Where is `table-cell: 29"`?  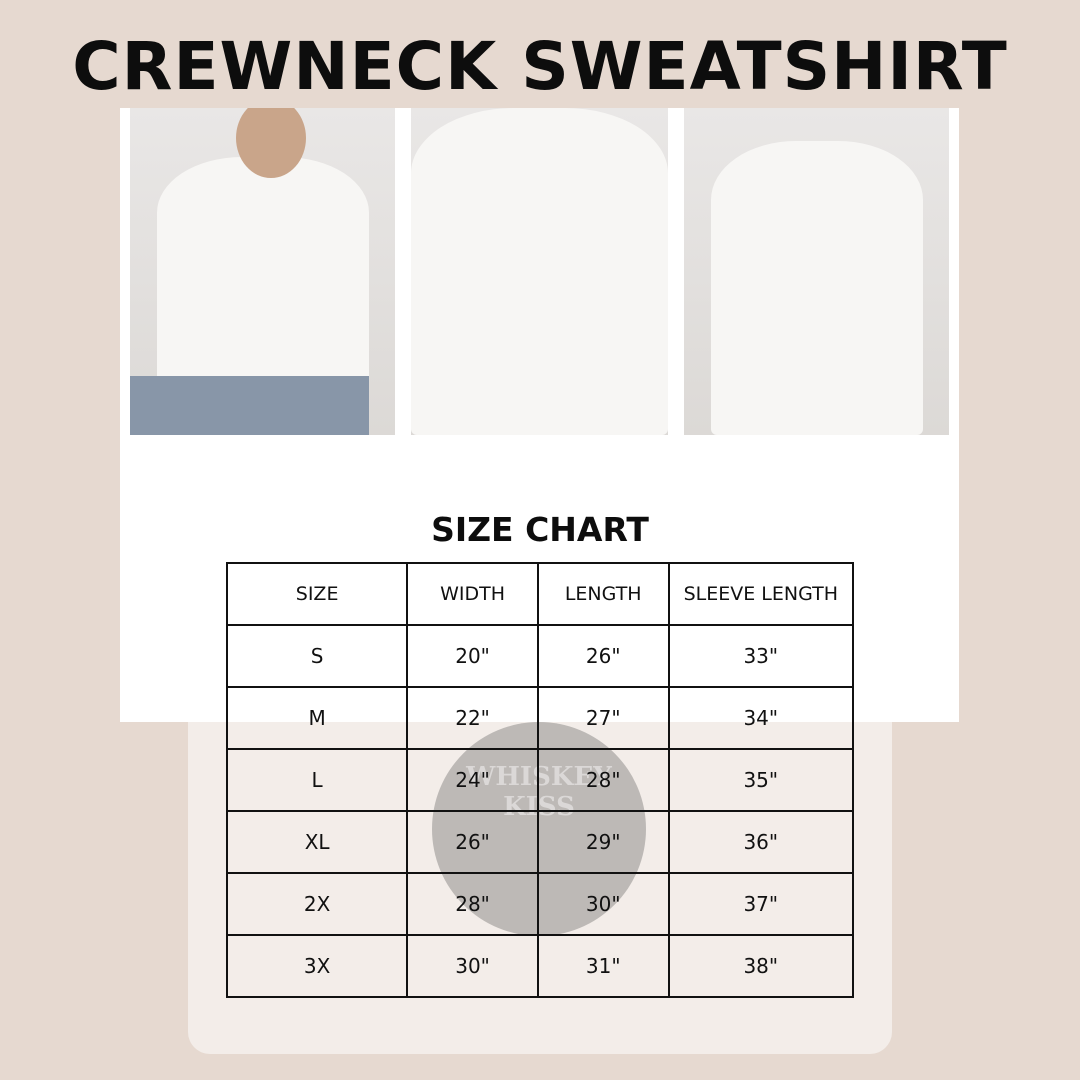 table-cell: 29" is located at coordinates (603, 842).